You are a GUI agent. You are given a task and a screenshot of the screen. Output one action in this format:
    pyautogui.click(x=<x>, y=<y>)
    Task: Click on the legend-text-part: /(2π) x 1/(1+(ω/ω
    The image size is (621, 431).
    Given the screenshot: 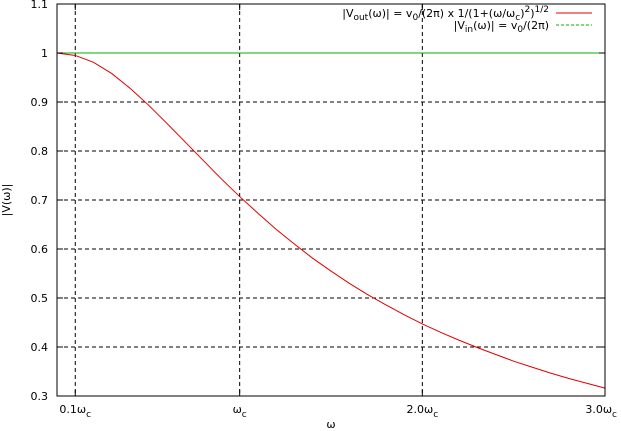 What is the action you would take?
    pyautogui.click(x=466, y=13)
    